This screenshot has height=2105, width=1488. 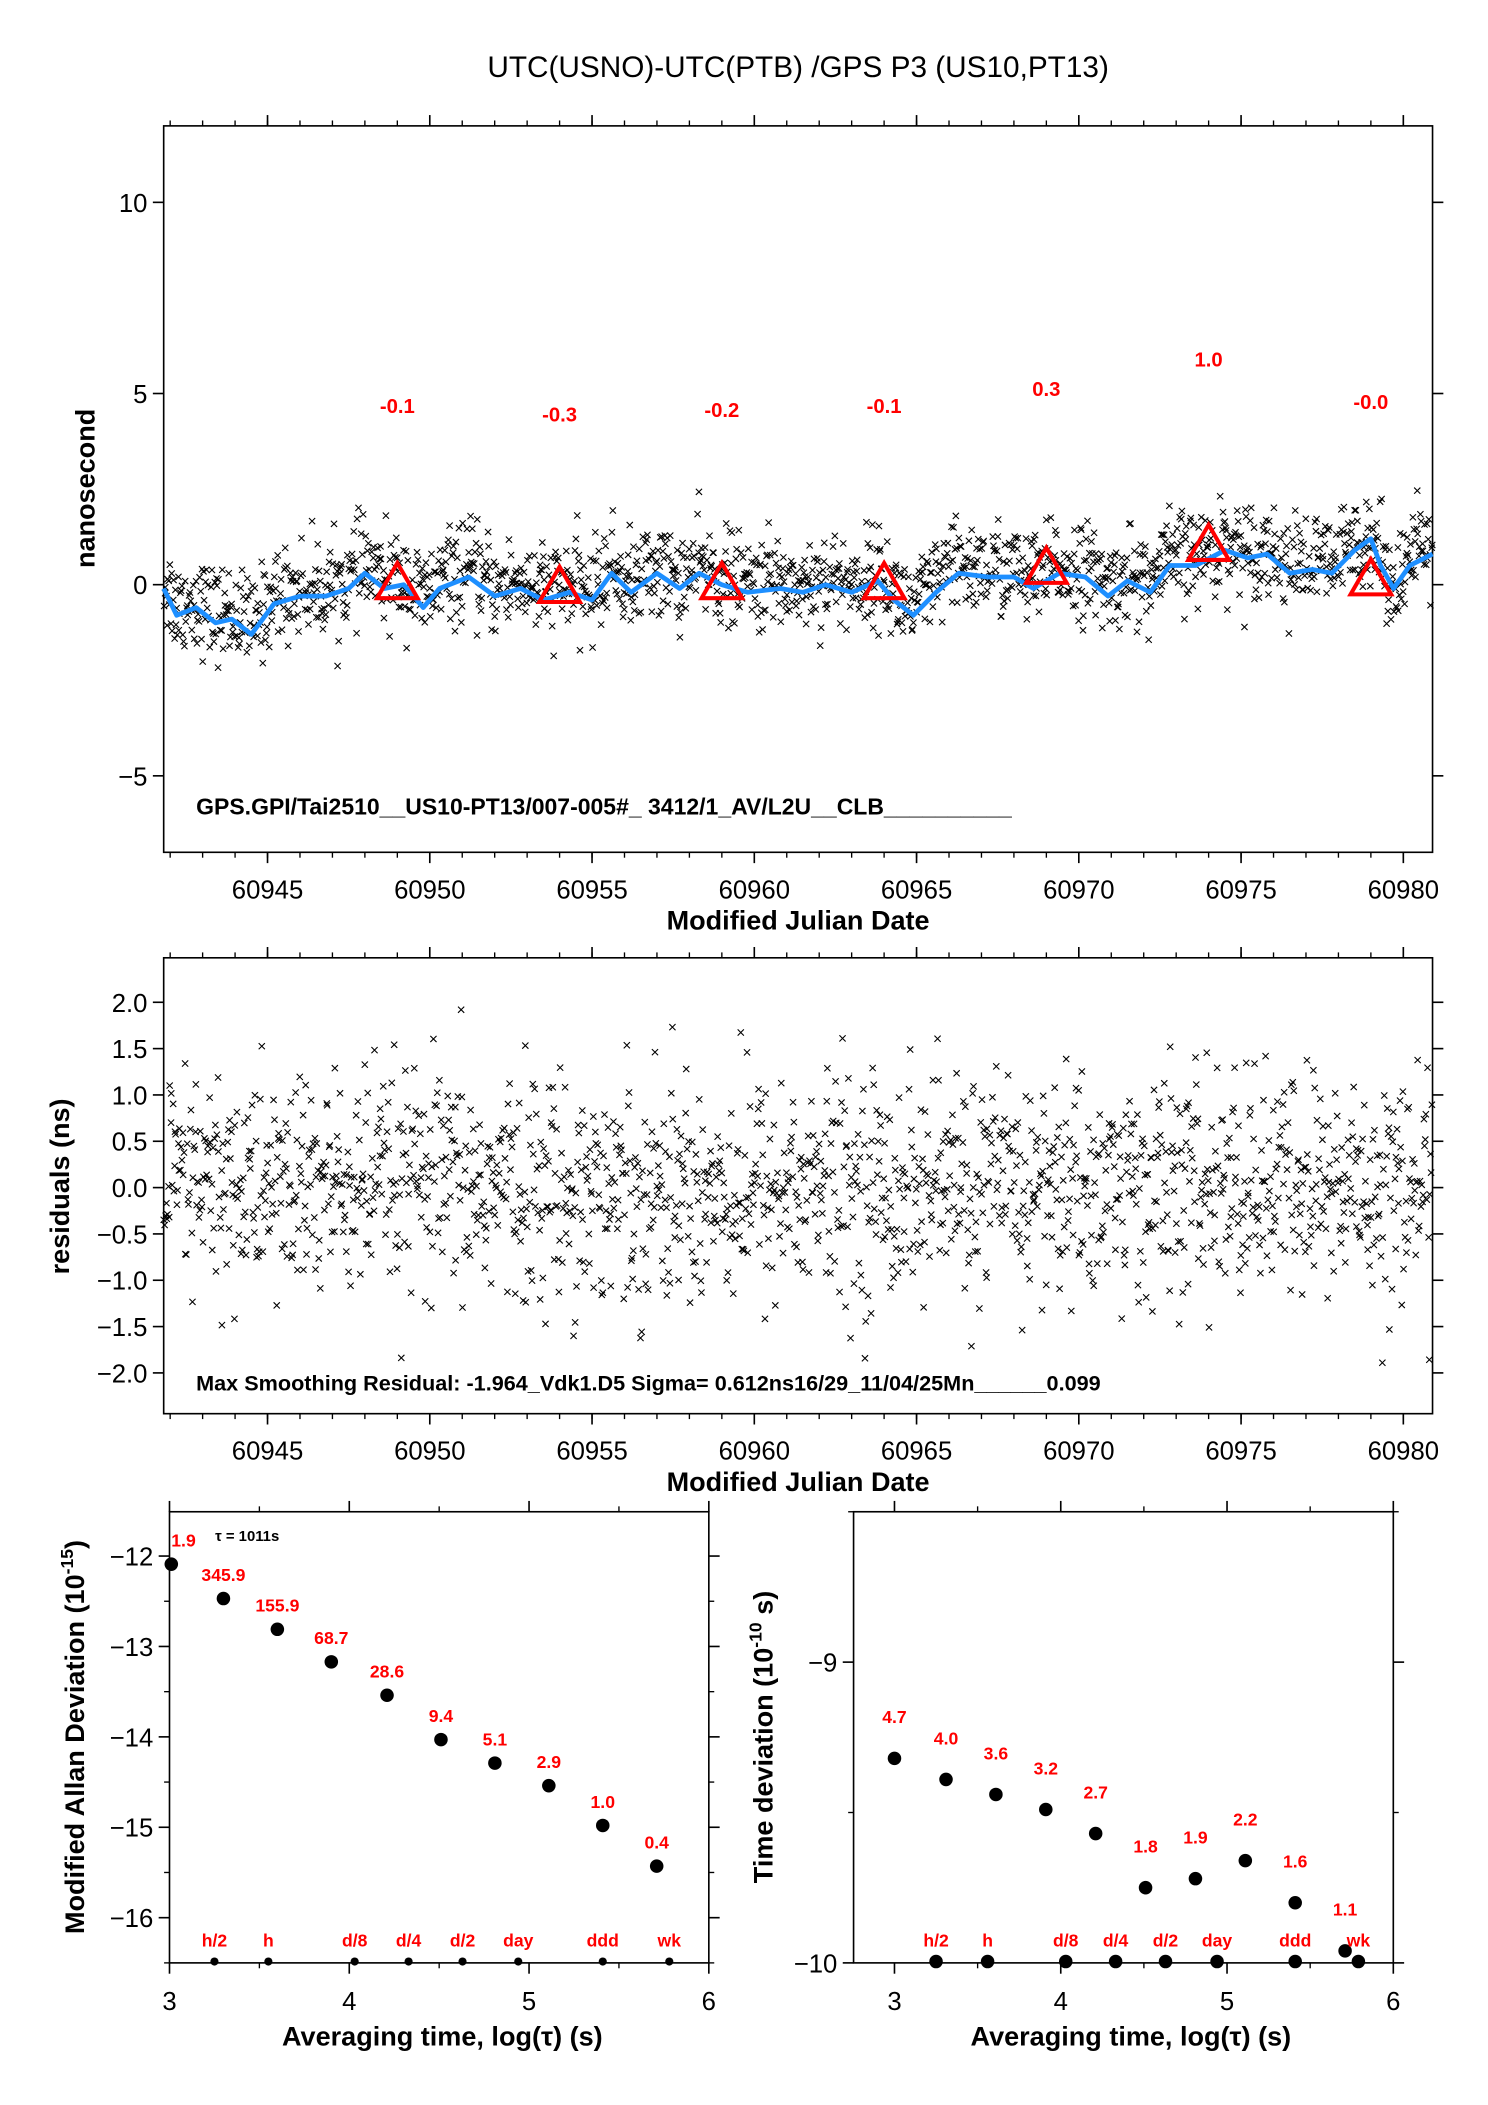 I want to click on x-tick-label: 60955, so click(x=591, y=890).